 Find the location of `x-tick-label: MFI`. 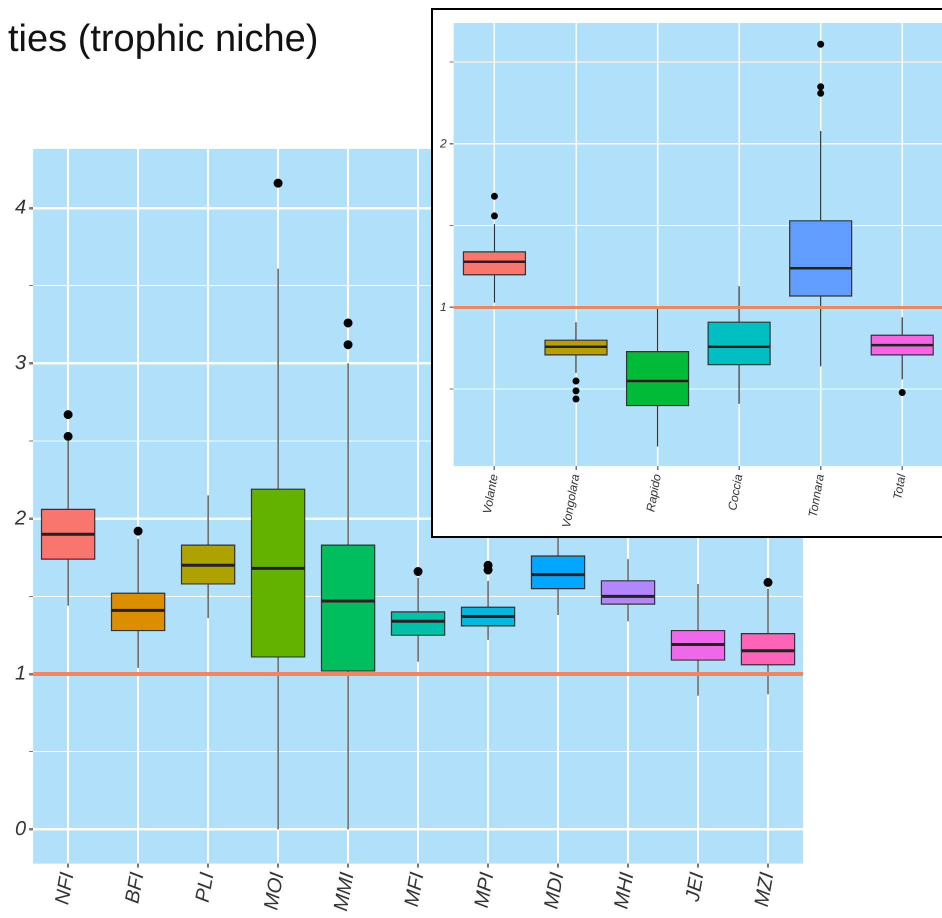

x-tick-label: MFI is located at coordinates (414, 889).